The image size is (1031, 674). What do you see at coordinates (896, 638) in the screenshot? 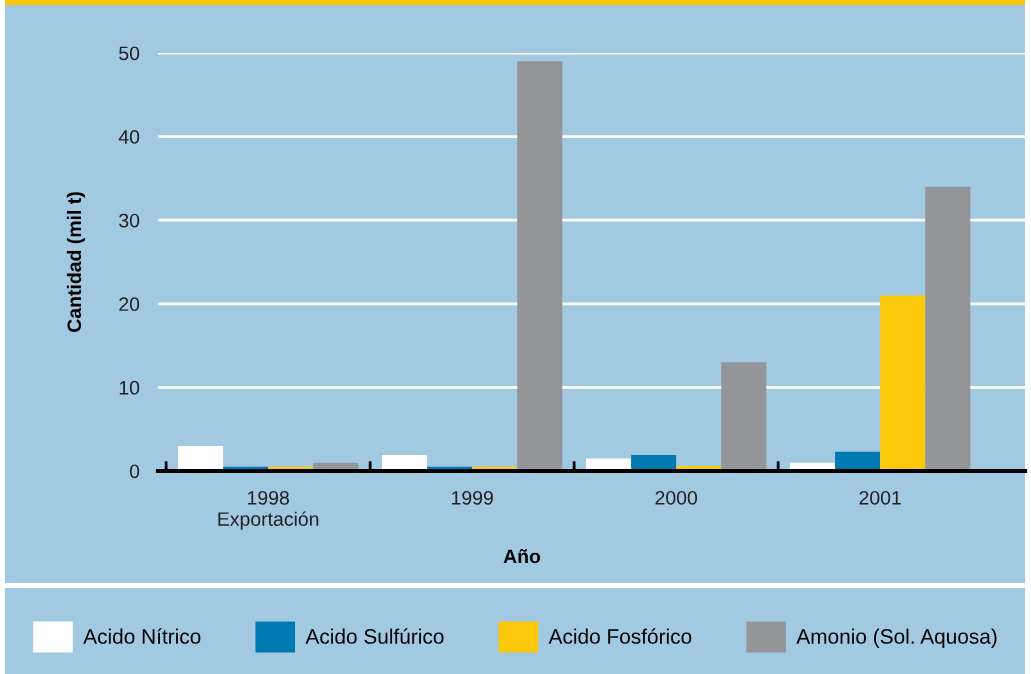
I see `legend-label: Amonio (Sol. Aquosa)` at bounding box center [896, 638].